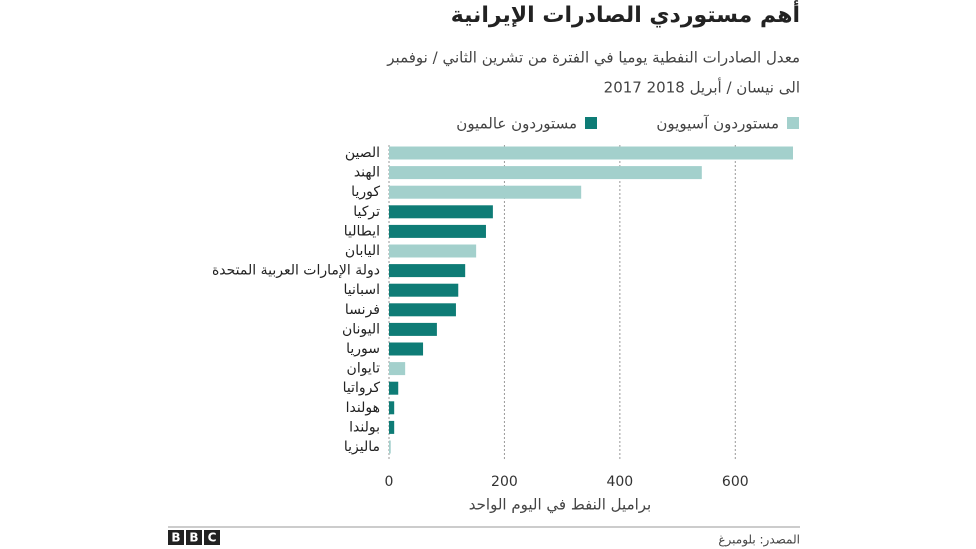  Describe the element at coordinates (296, 271) in the screenshot. I see `y-tick-label: دولة الإمارات العربية المتحدة` at that location.